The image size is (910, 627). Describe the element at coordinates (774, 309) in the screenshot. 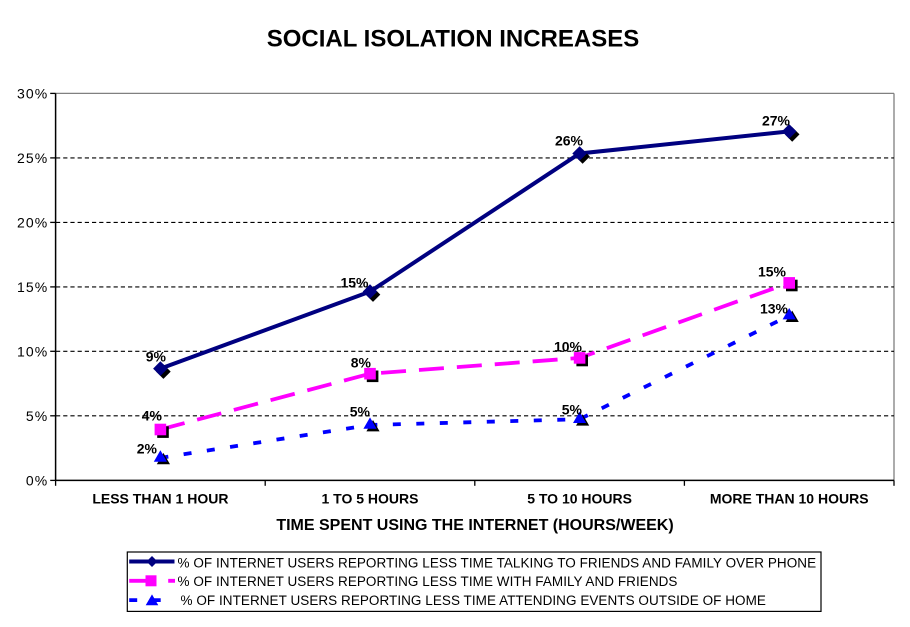

I see `svg-text: 13%` at that location.